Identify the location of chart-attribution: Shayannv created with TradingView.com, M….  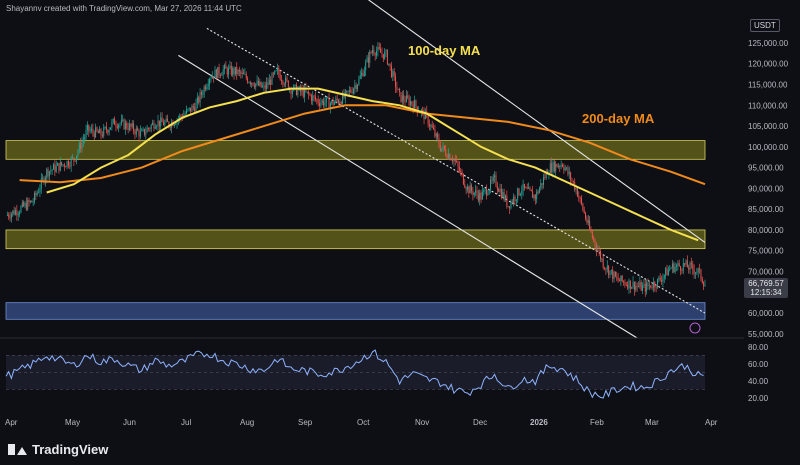
(124, 8).